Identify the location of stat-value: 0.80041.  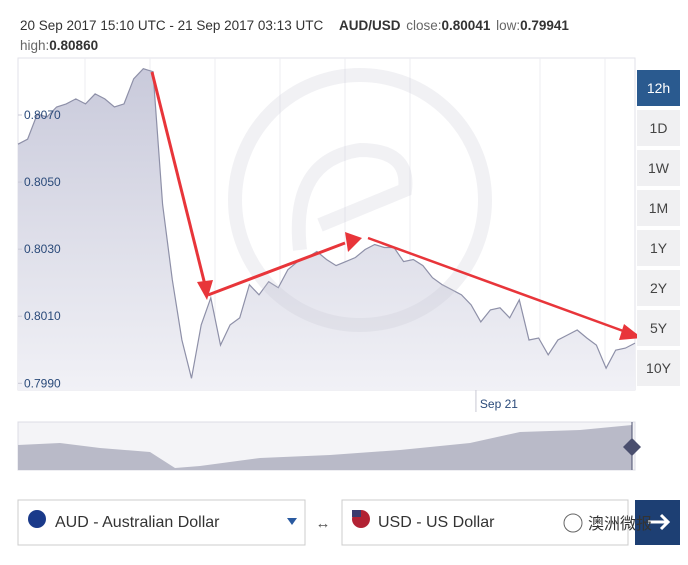
(466, 25).